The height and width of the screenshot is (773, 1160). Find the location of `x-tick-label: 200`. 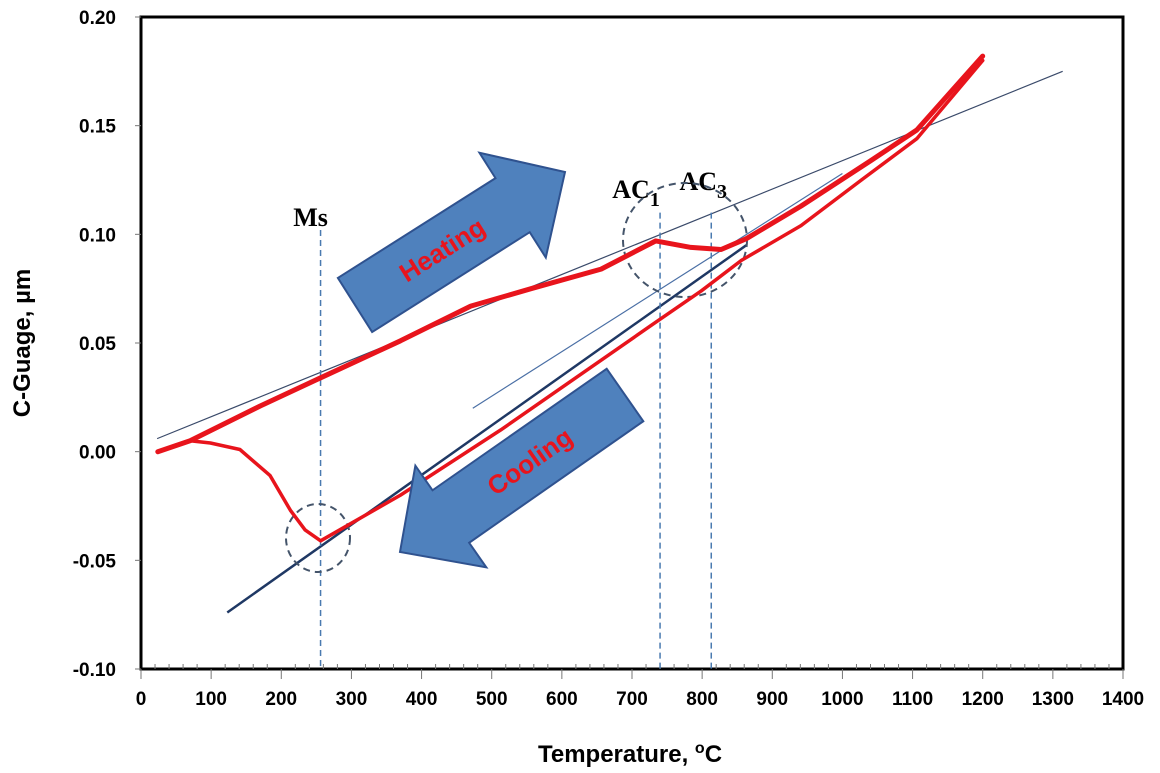

x-tick-label: 200 is located at coordinates (281, 699).